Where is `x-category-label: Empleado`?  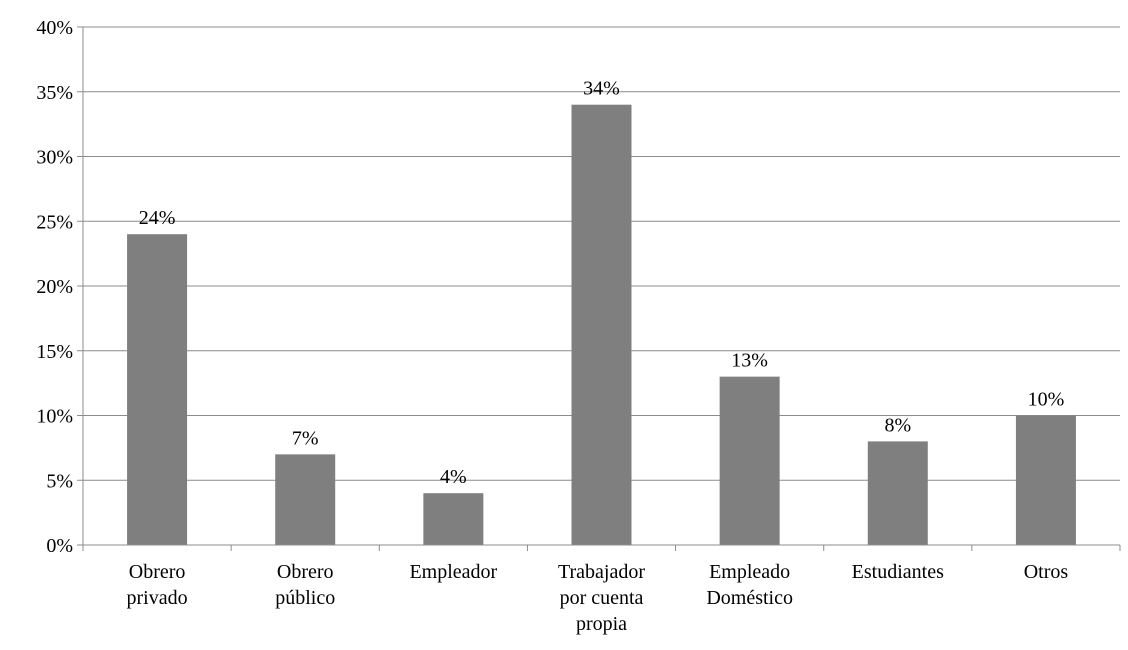
x-category-label: Empleado is located at coordinates (749, 572).